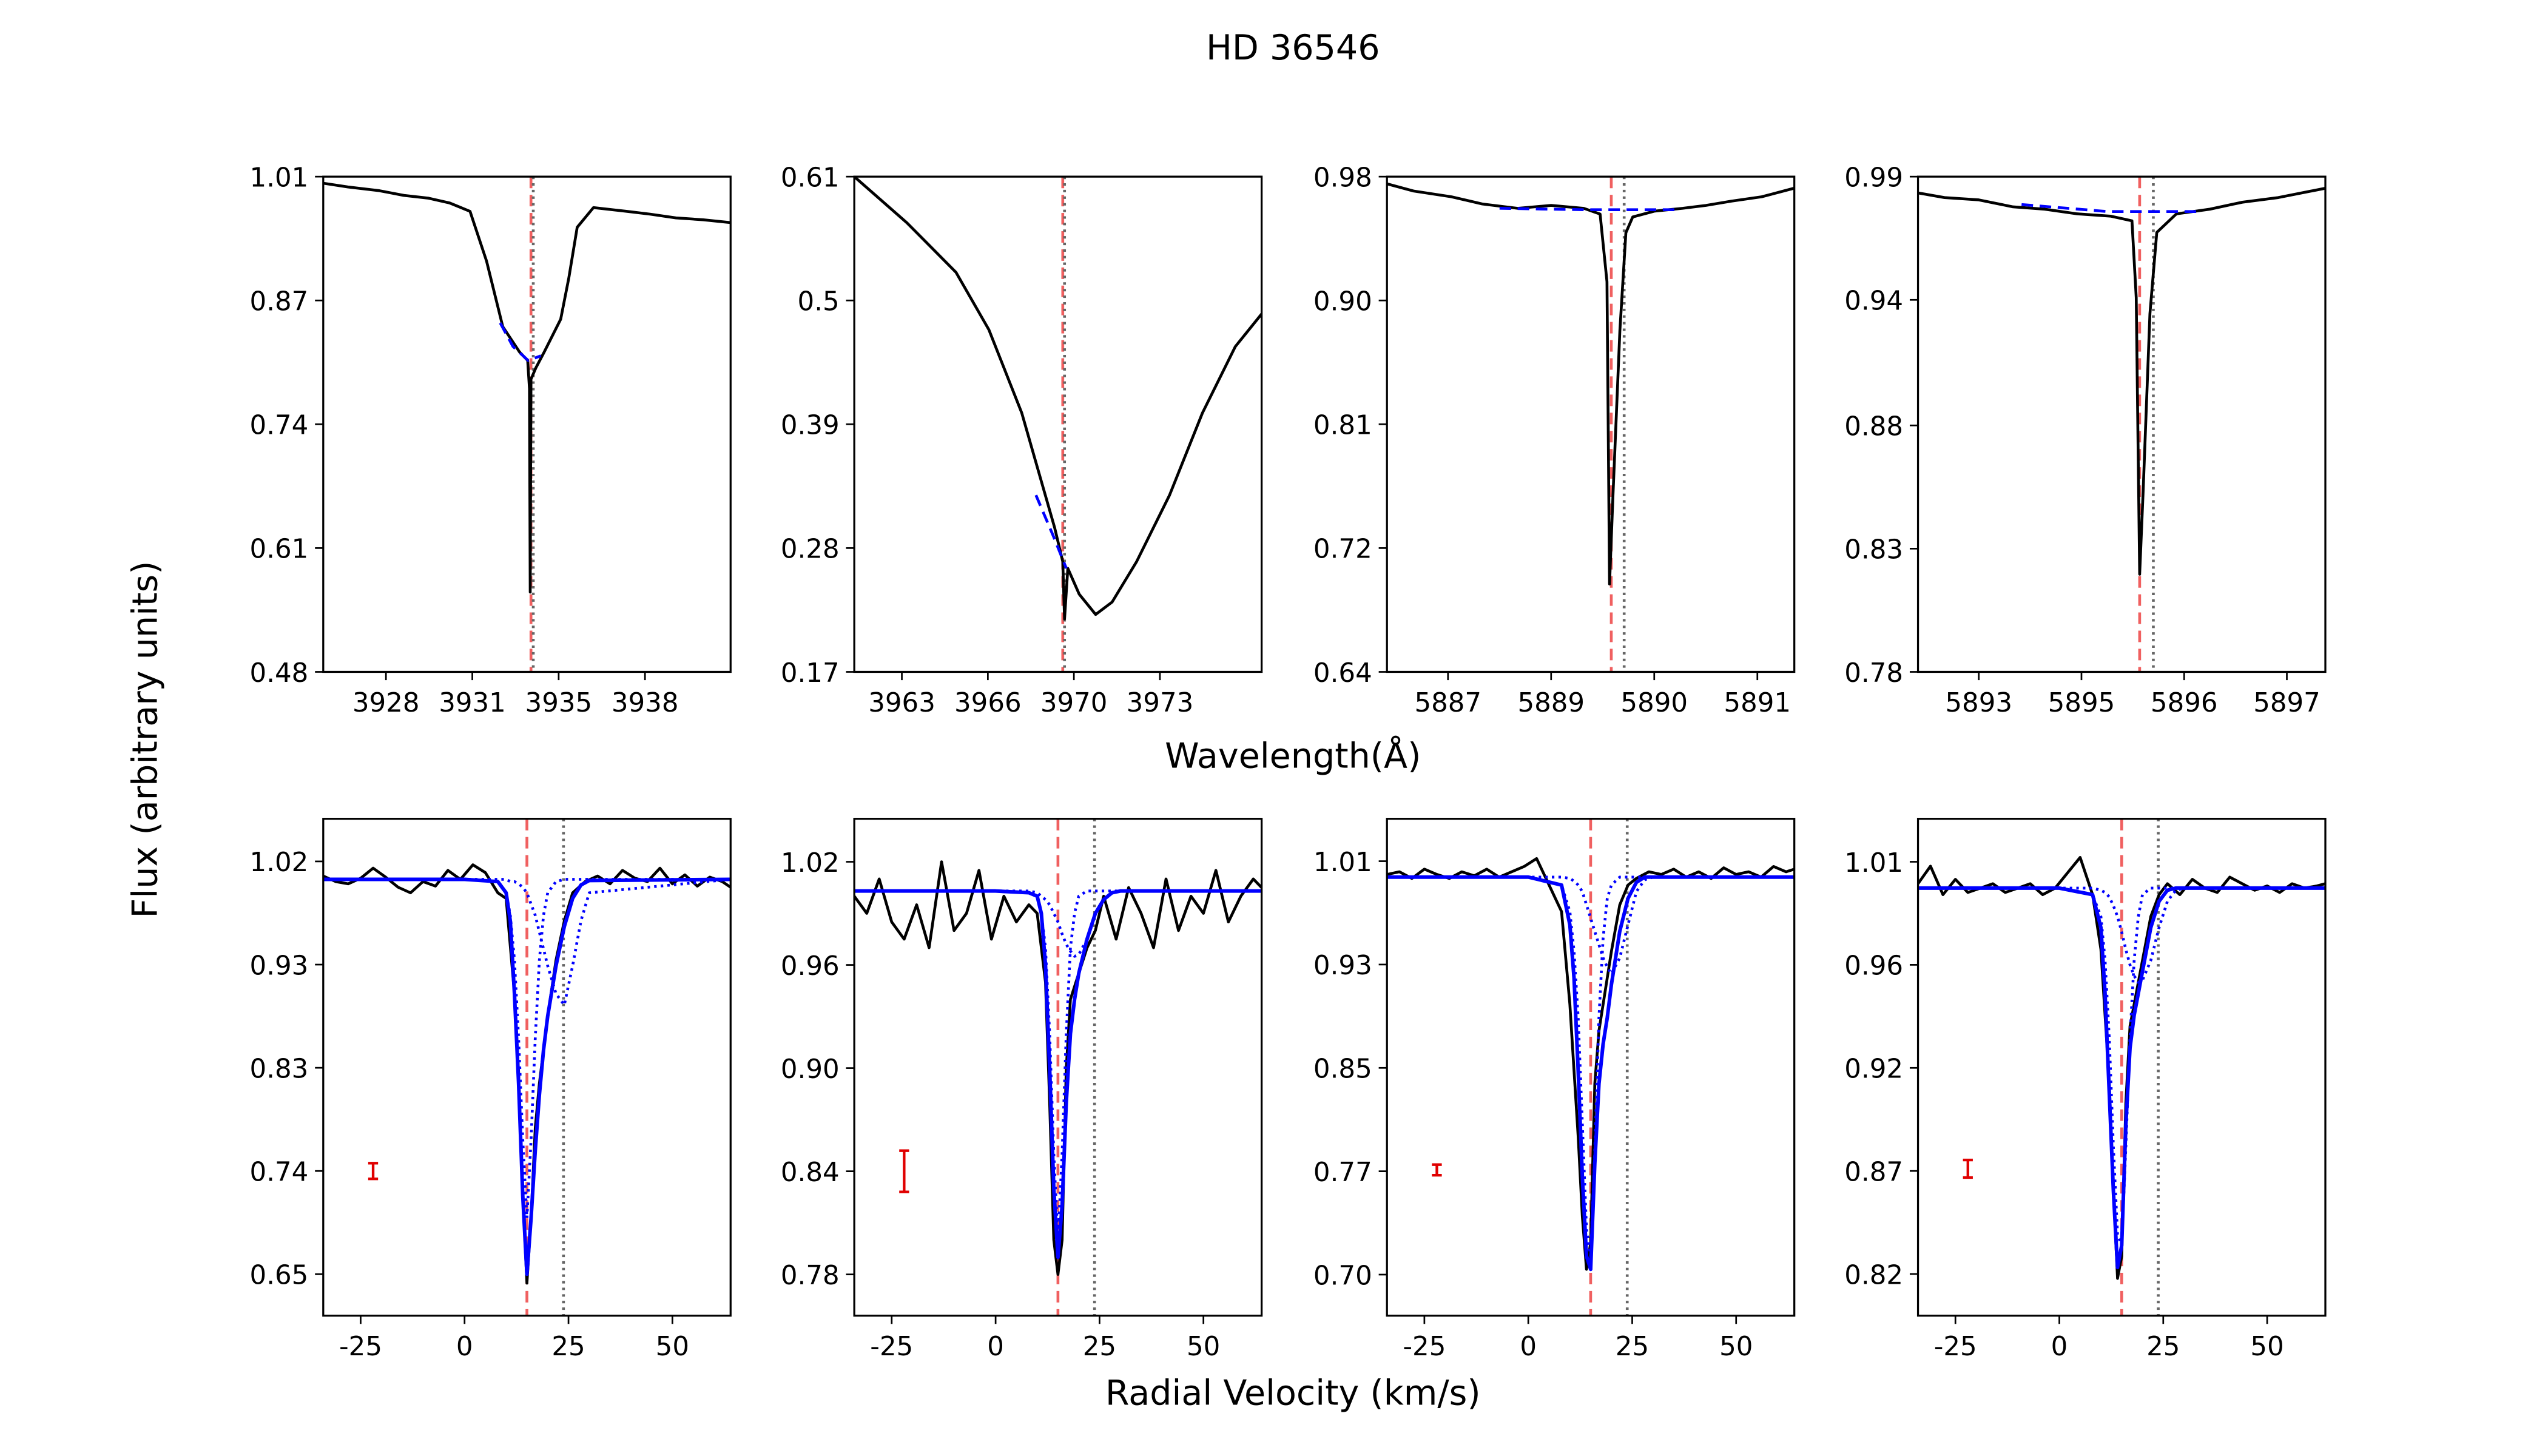 This screenshot has height=1456, width=2548. What do you see at coordinates (1342, 426) in the screenshot?
I see `y-tick-label: 0.81` at bounding box center [1342, 426].